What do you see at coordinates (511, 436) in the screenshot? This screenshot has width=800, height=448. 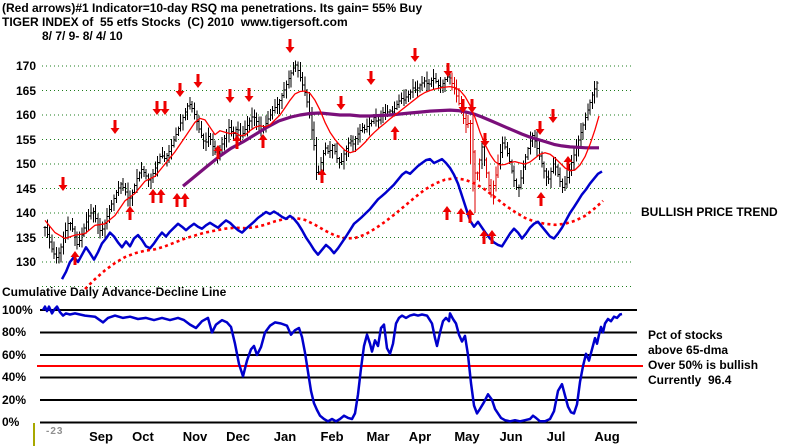 I see `month-label: Jun` at bounding box center [511, 436].